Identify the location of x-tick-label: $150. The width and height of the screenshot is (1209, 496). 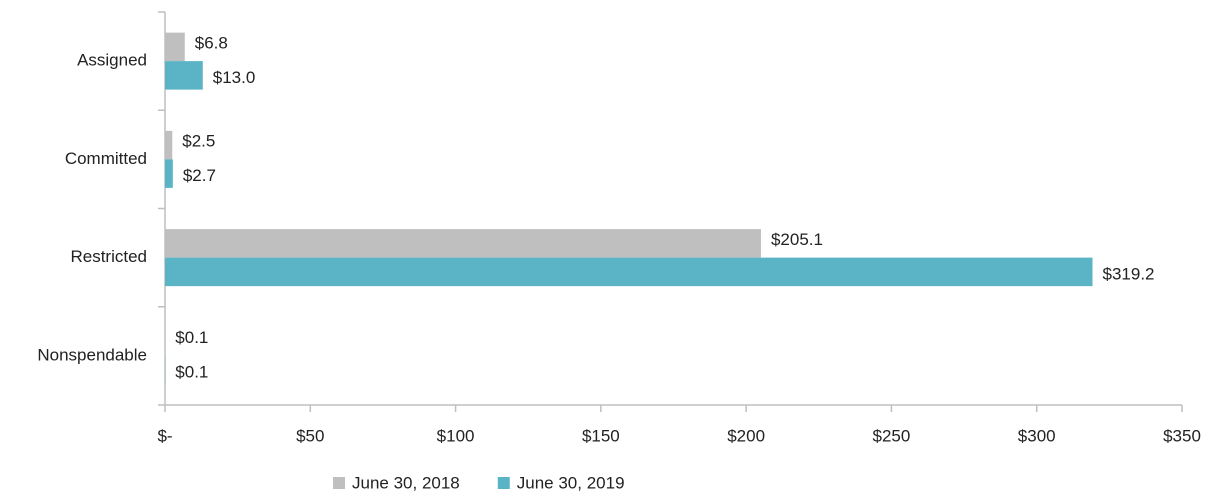
(601, 435).